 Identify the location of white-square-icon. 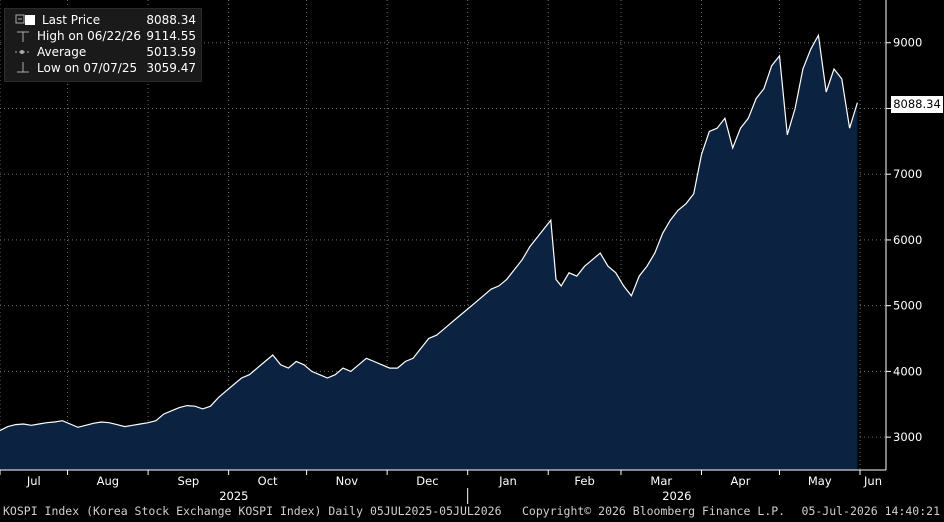
(30, 20).